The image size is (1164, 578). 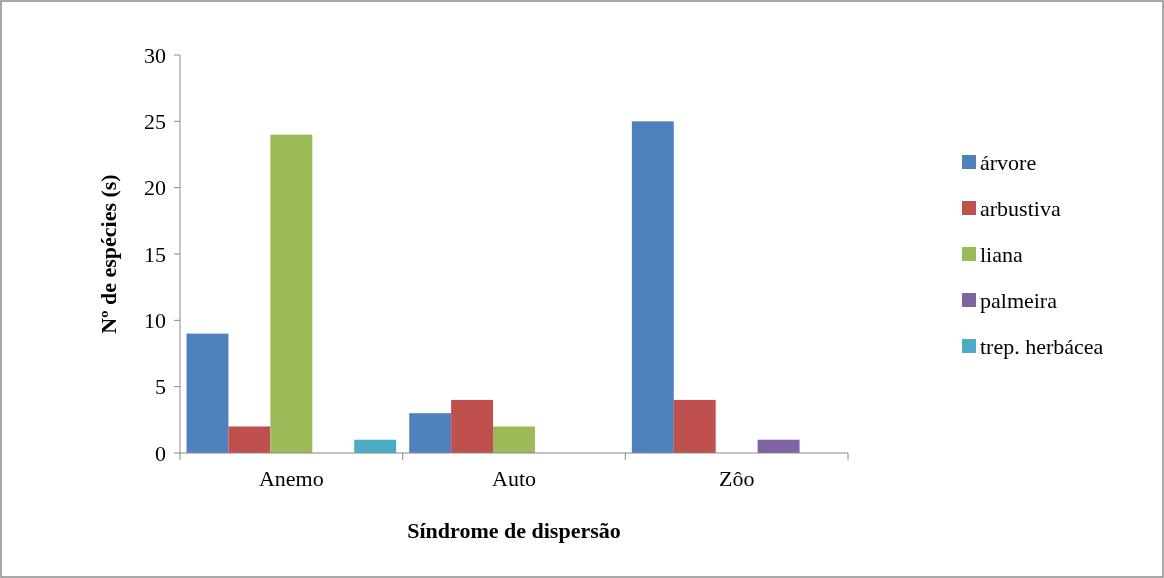 I want to click on legend-label: palmeira, so click(x=1019, y=300).